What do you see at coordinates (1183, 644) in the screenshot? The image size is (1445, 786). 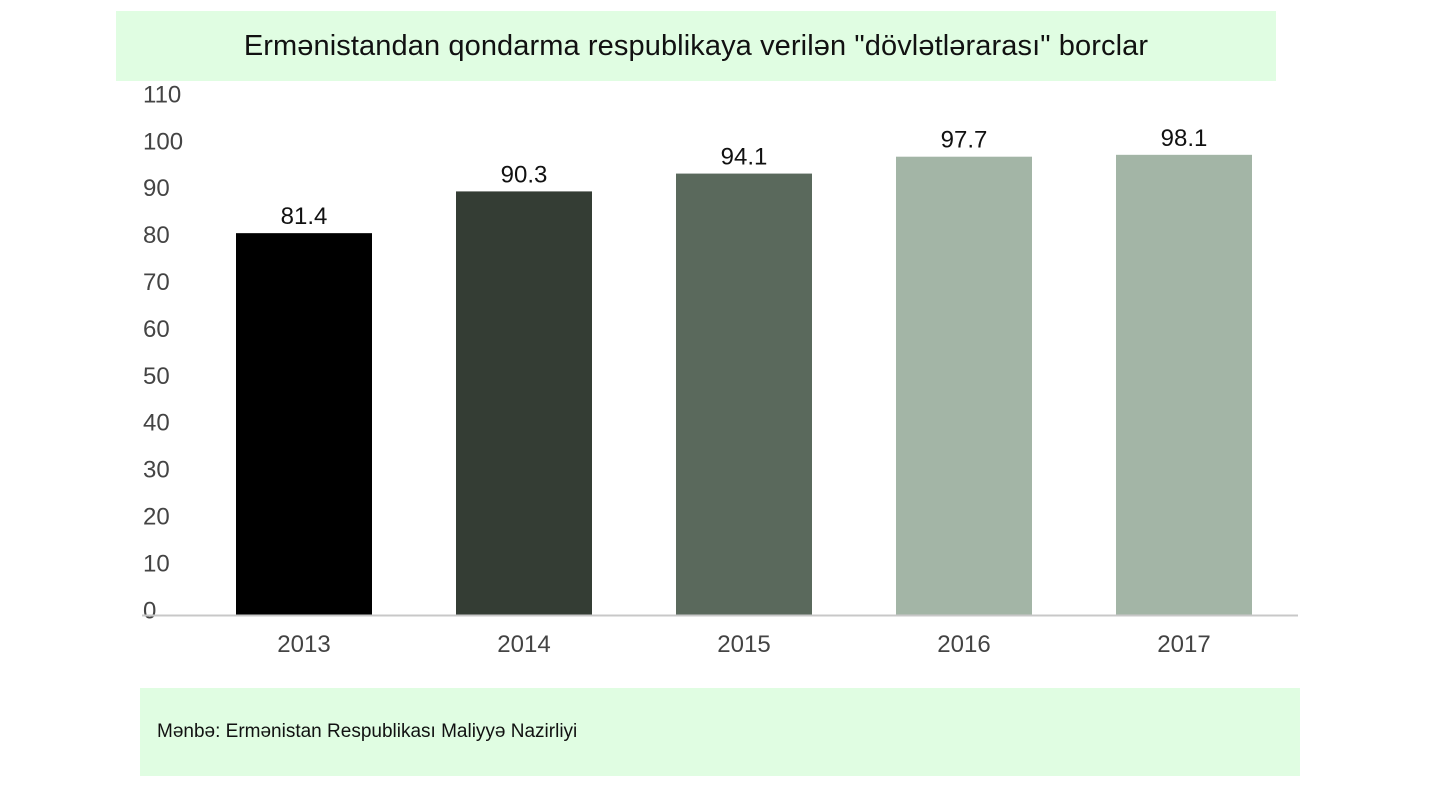 I see `x-tick-label: 2017` at bounding box center [1183, 644].